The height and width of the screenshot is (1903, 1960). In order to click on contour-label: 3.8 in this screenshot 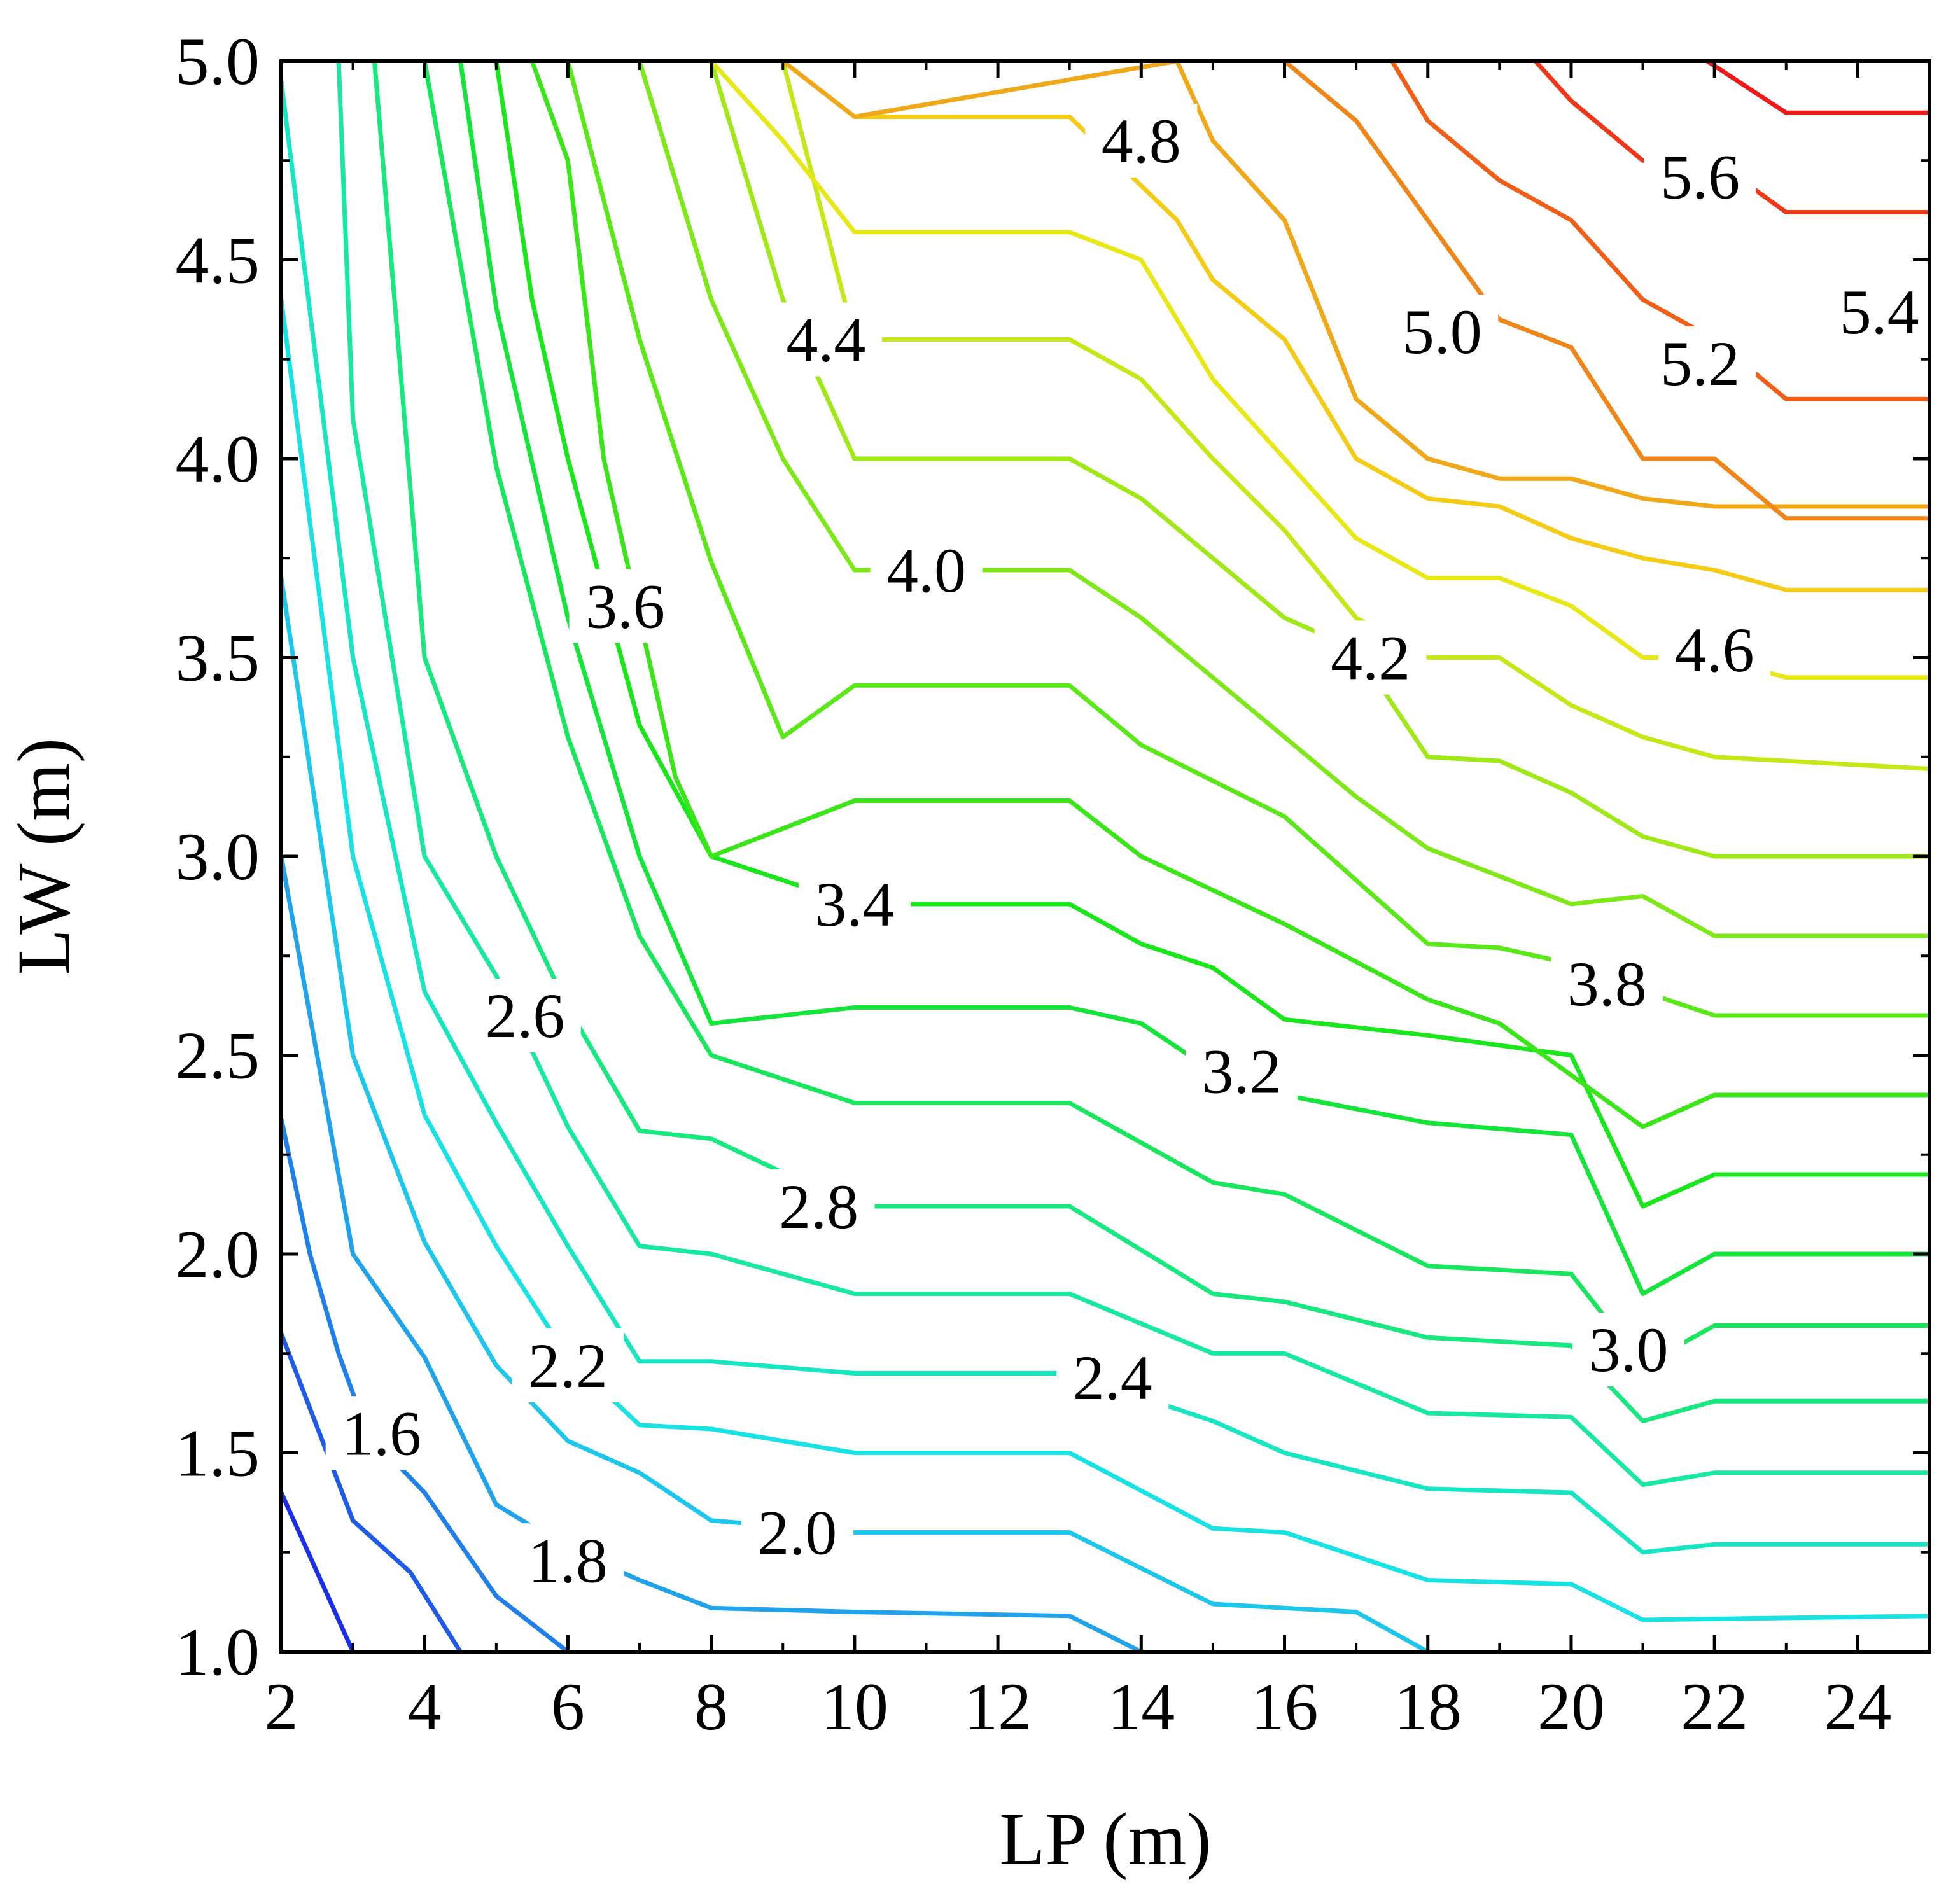, I will do `click(1607, 984)`.